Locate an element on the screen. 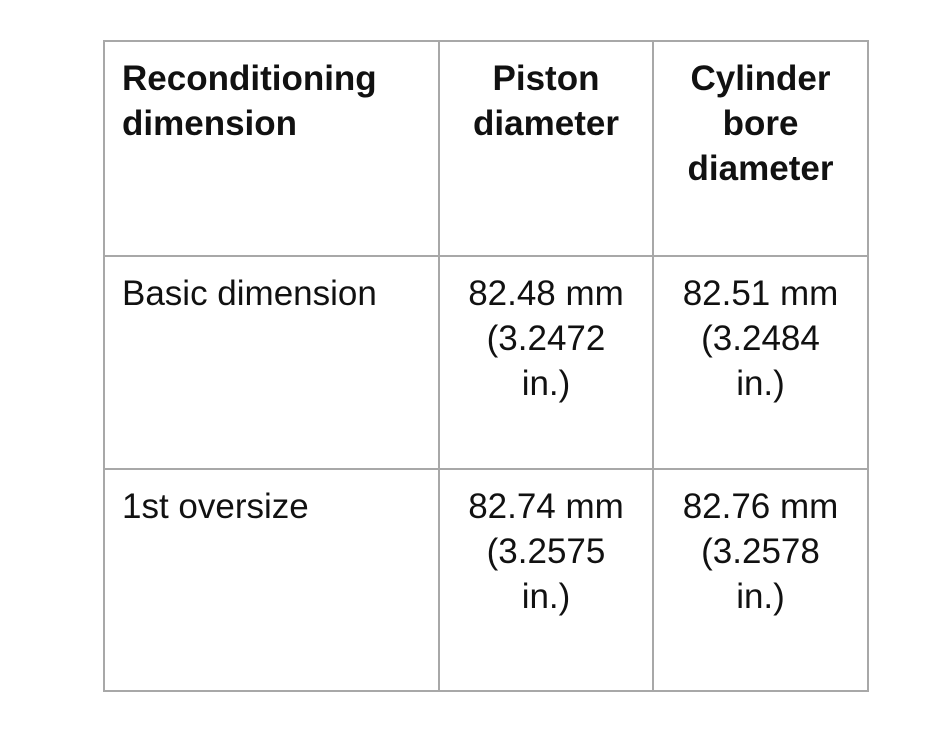  header-cell: Reconditioning dimension is located at coordinates (271, 148).